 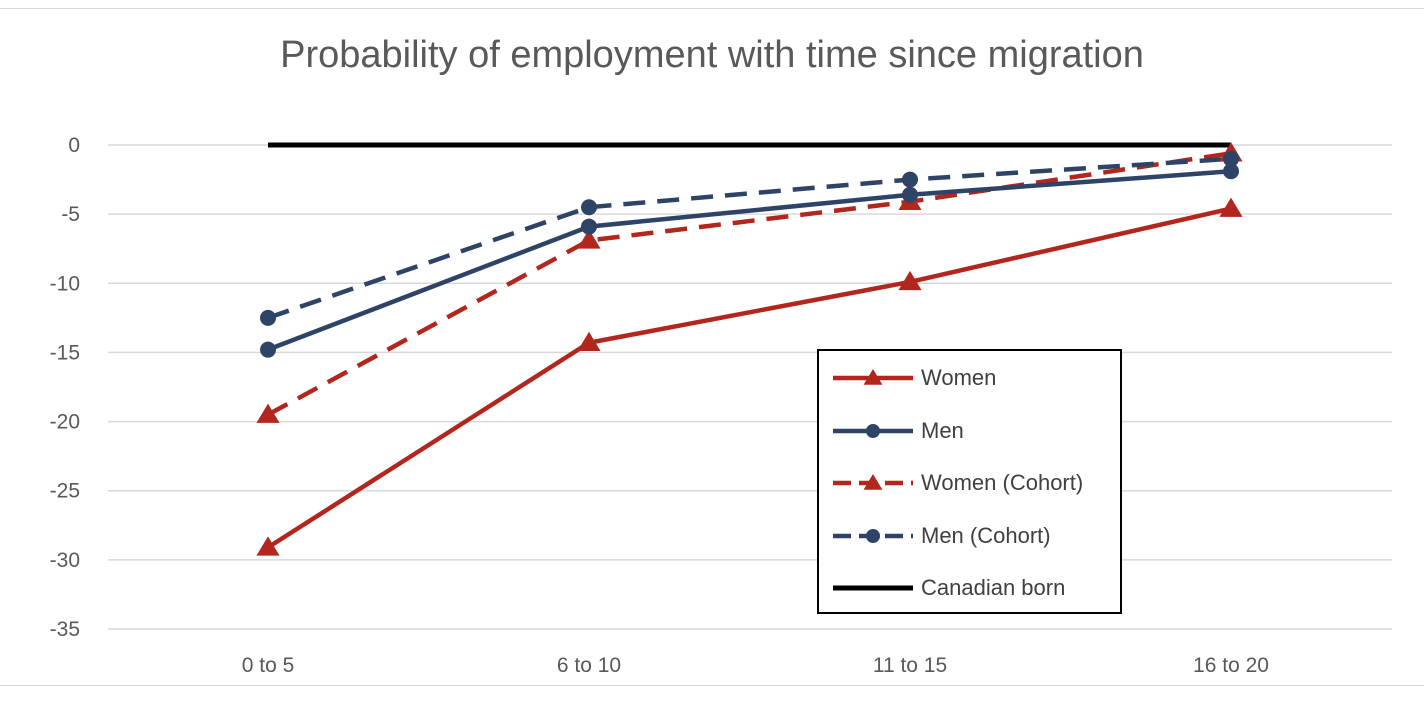 What do you see at coordinates (1231, 665) in the screenshot?
I see `x-tick-label: 16 to 20` at bounding box center [1231, 665].